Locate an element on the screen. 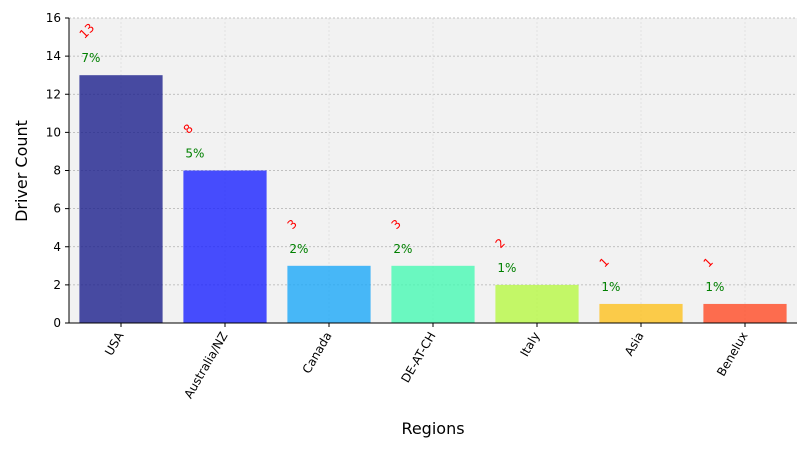  x-axis-title: Regions is located at coordinates (432, 428).